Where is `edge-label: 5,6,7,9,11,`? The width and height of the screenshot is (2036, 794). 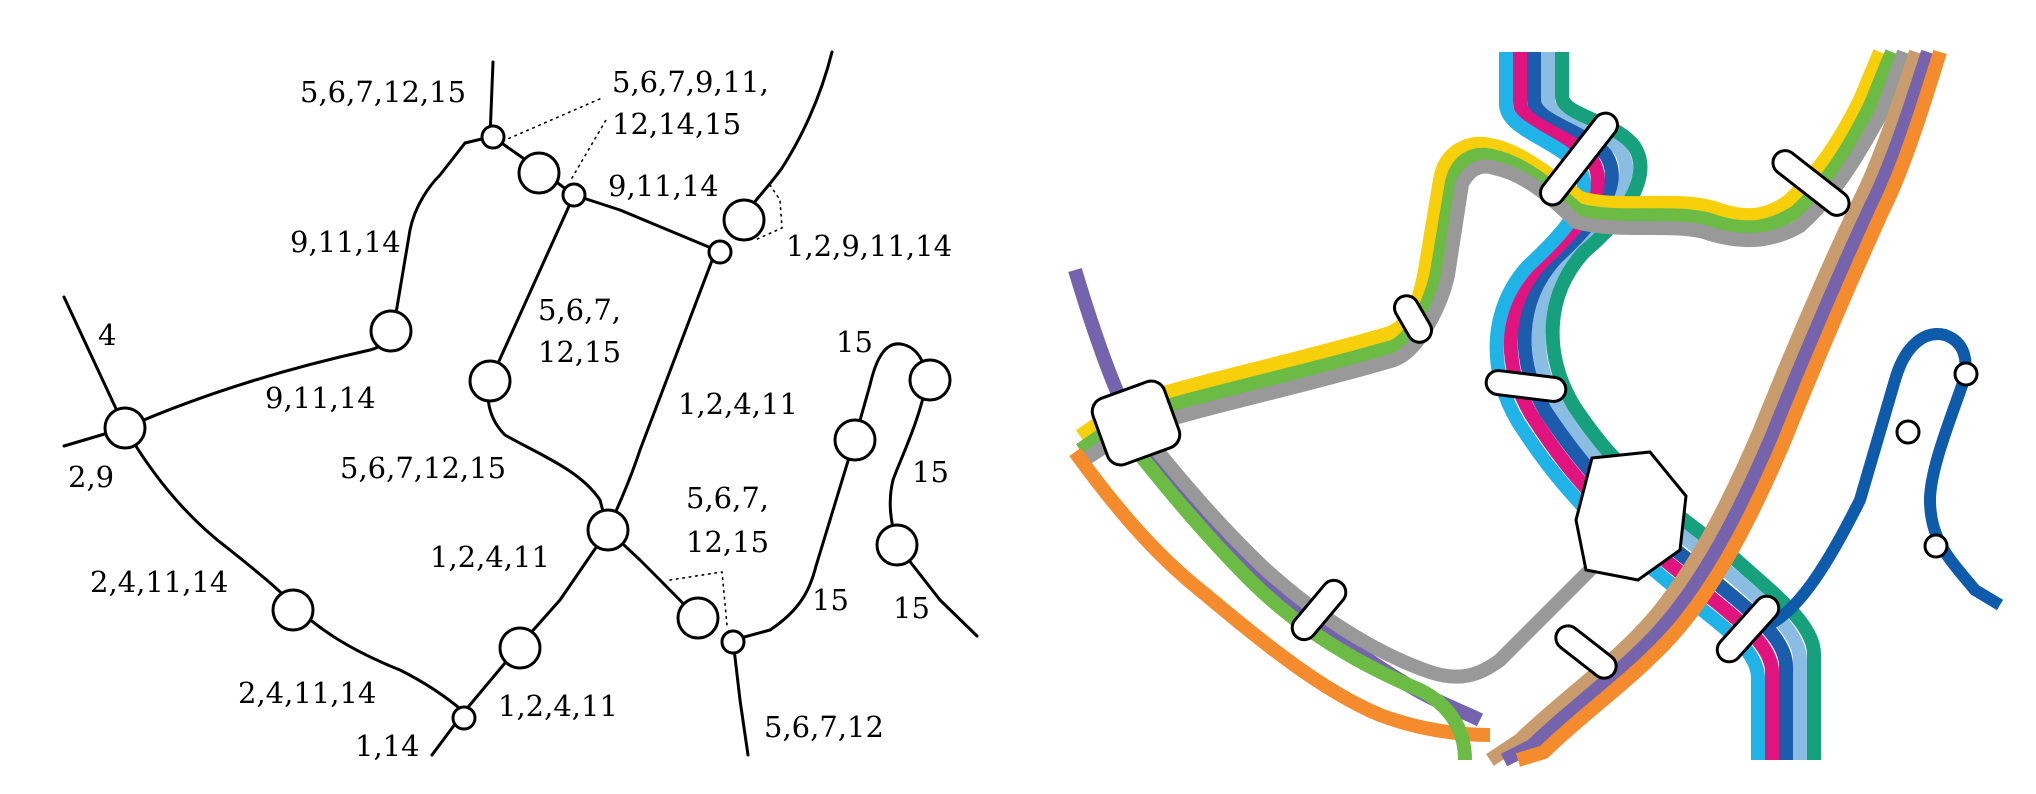 edge-label: 5,6,7,9,11, is located at coordinates (690, 82).